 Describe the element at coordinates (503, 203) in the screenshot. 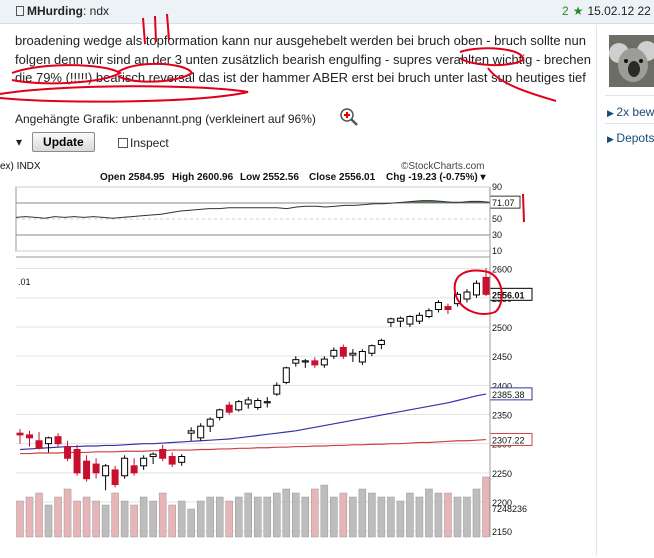

I see `rsi-value-label: 71.07` at that location.